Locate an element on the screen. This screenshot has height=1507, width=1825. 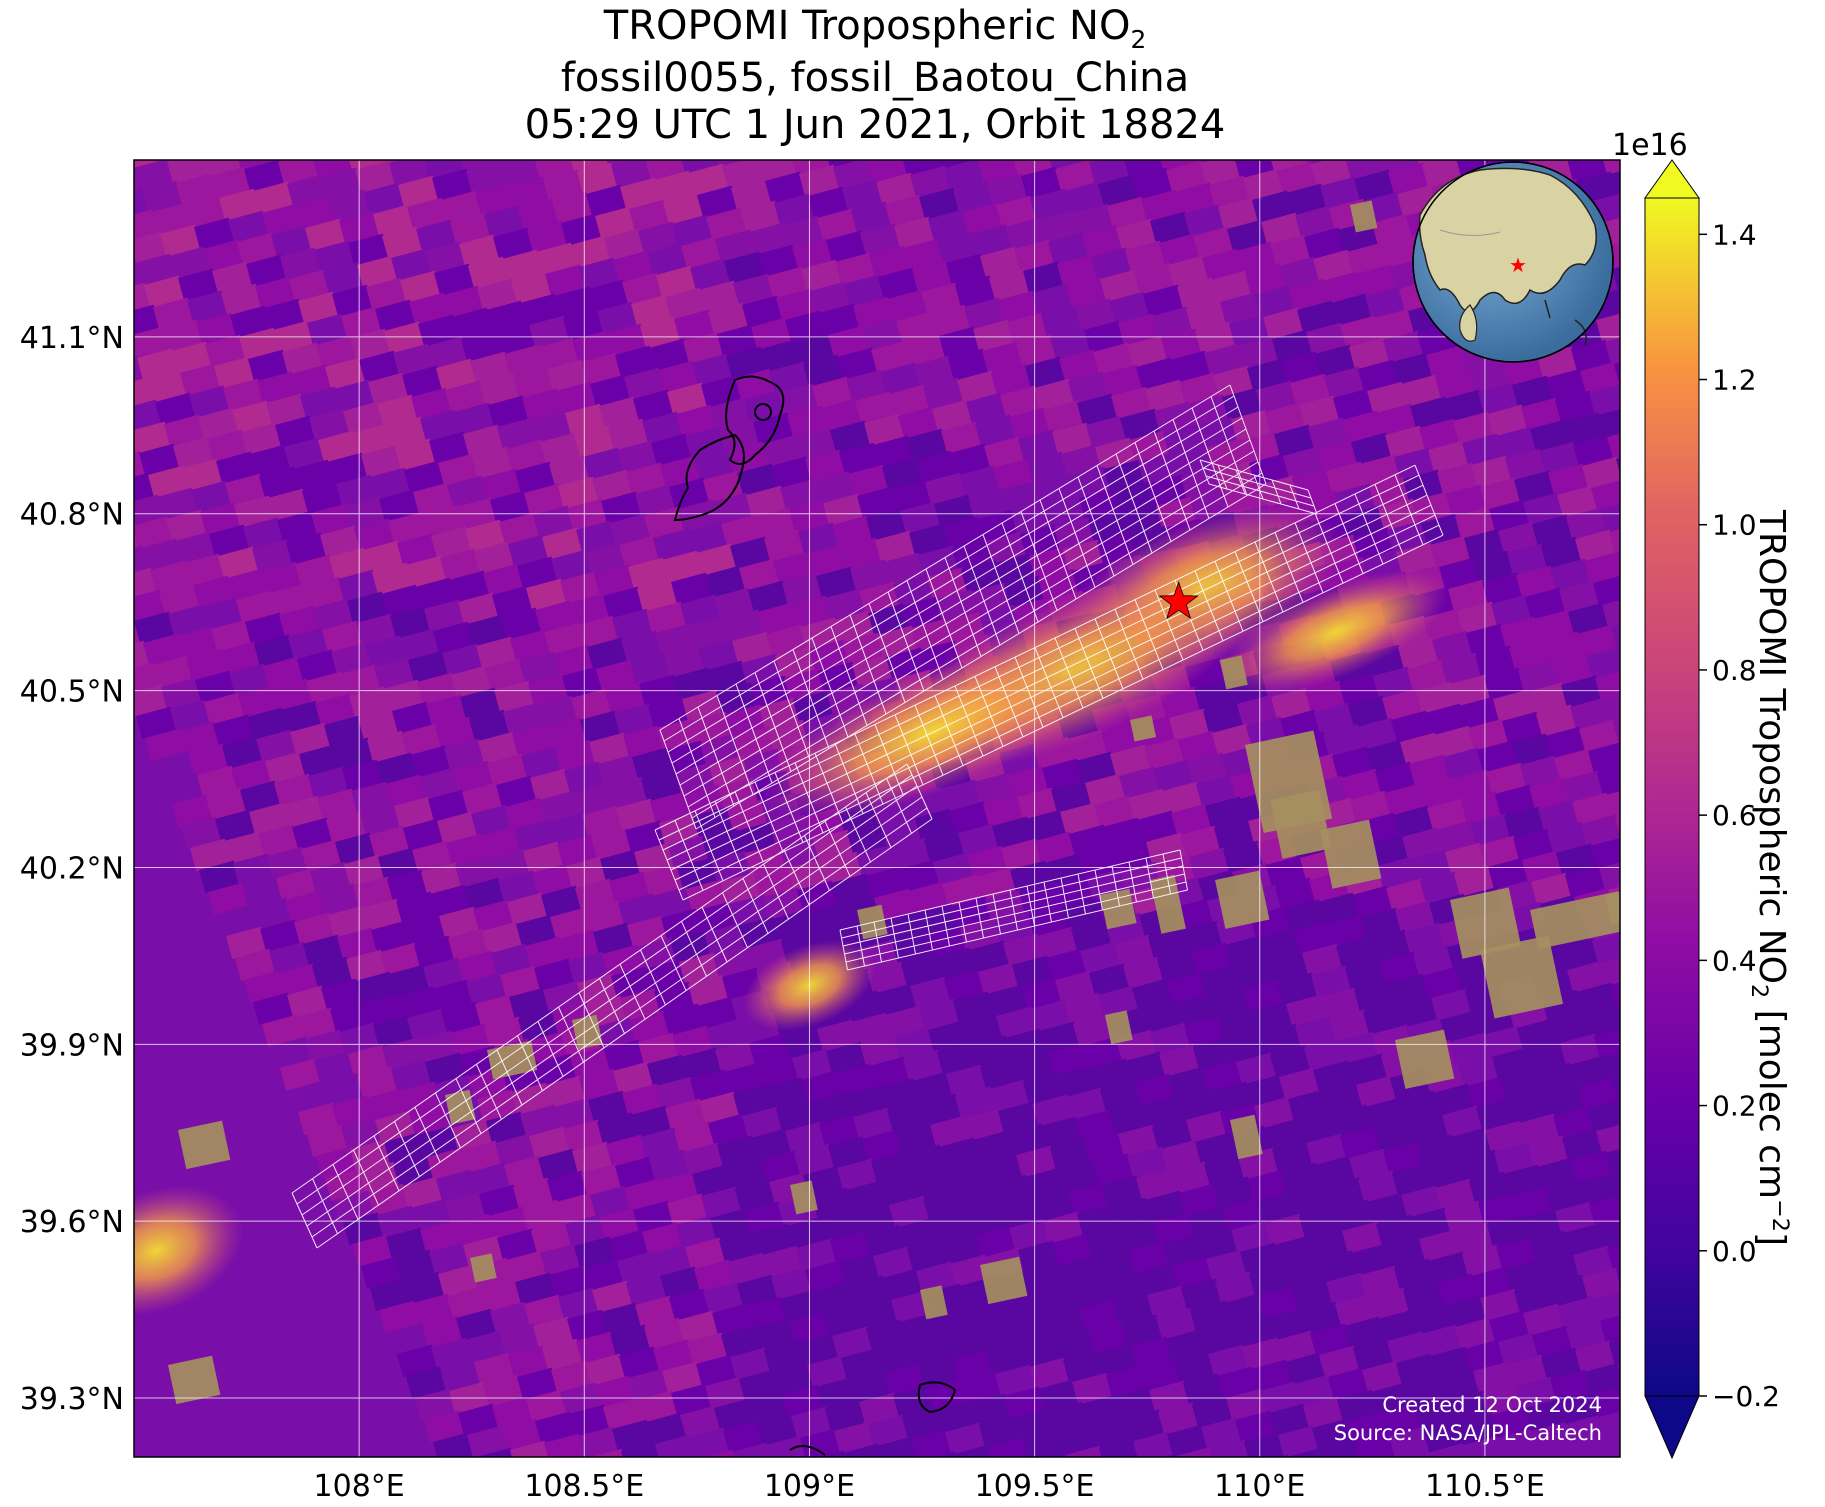
longitude-tick-label: 109.5°E is located at coordinates (1035, 1486).